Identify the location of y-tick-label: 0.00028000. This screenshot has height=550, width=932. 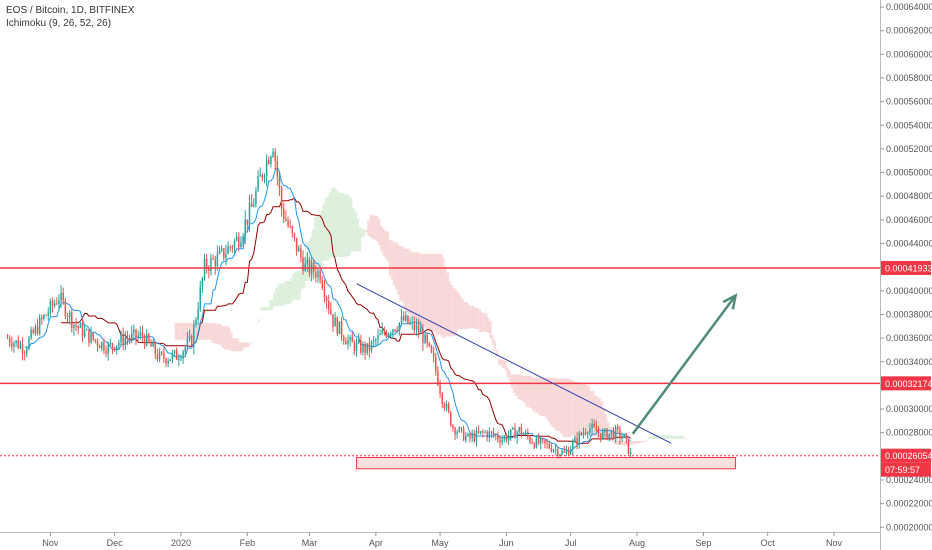
(909, 433).